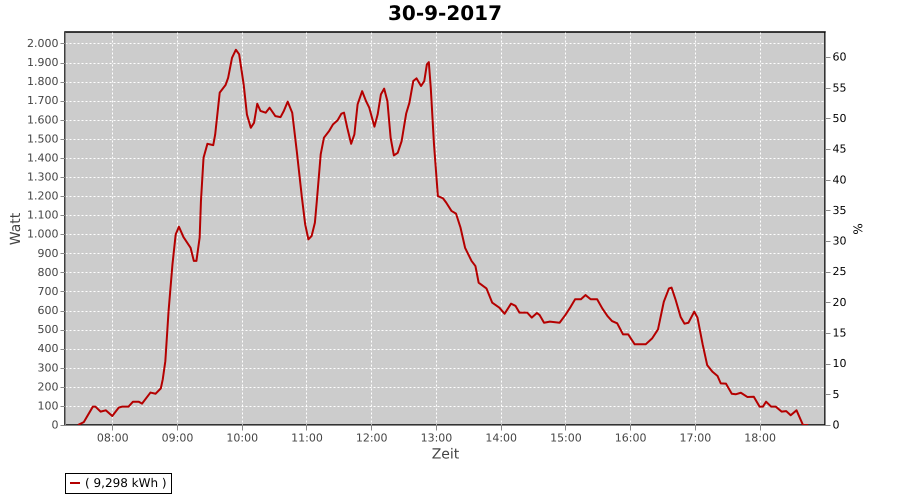 This screenshot has width=900, height=500. Describe the element at coordinates (839, 149) in the screenshot. I see `y2-tick-label: 45` at that location.